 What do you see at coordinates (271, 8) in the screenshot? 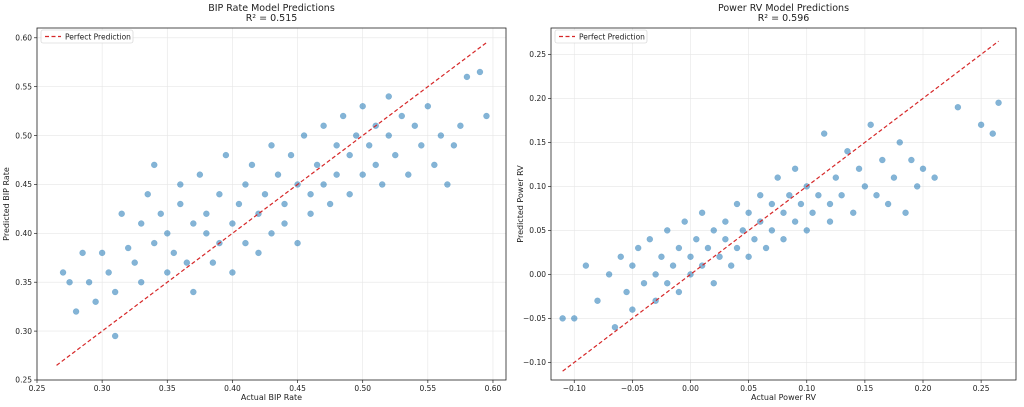
I see `chart1-title: BIP Rate Model Predictions` at bounding box center [271, 8].